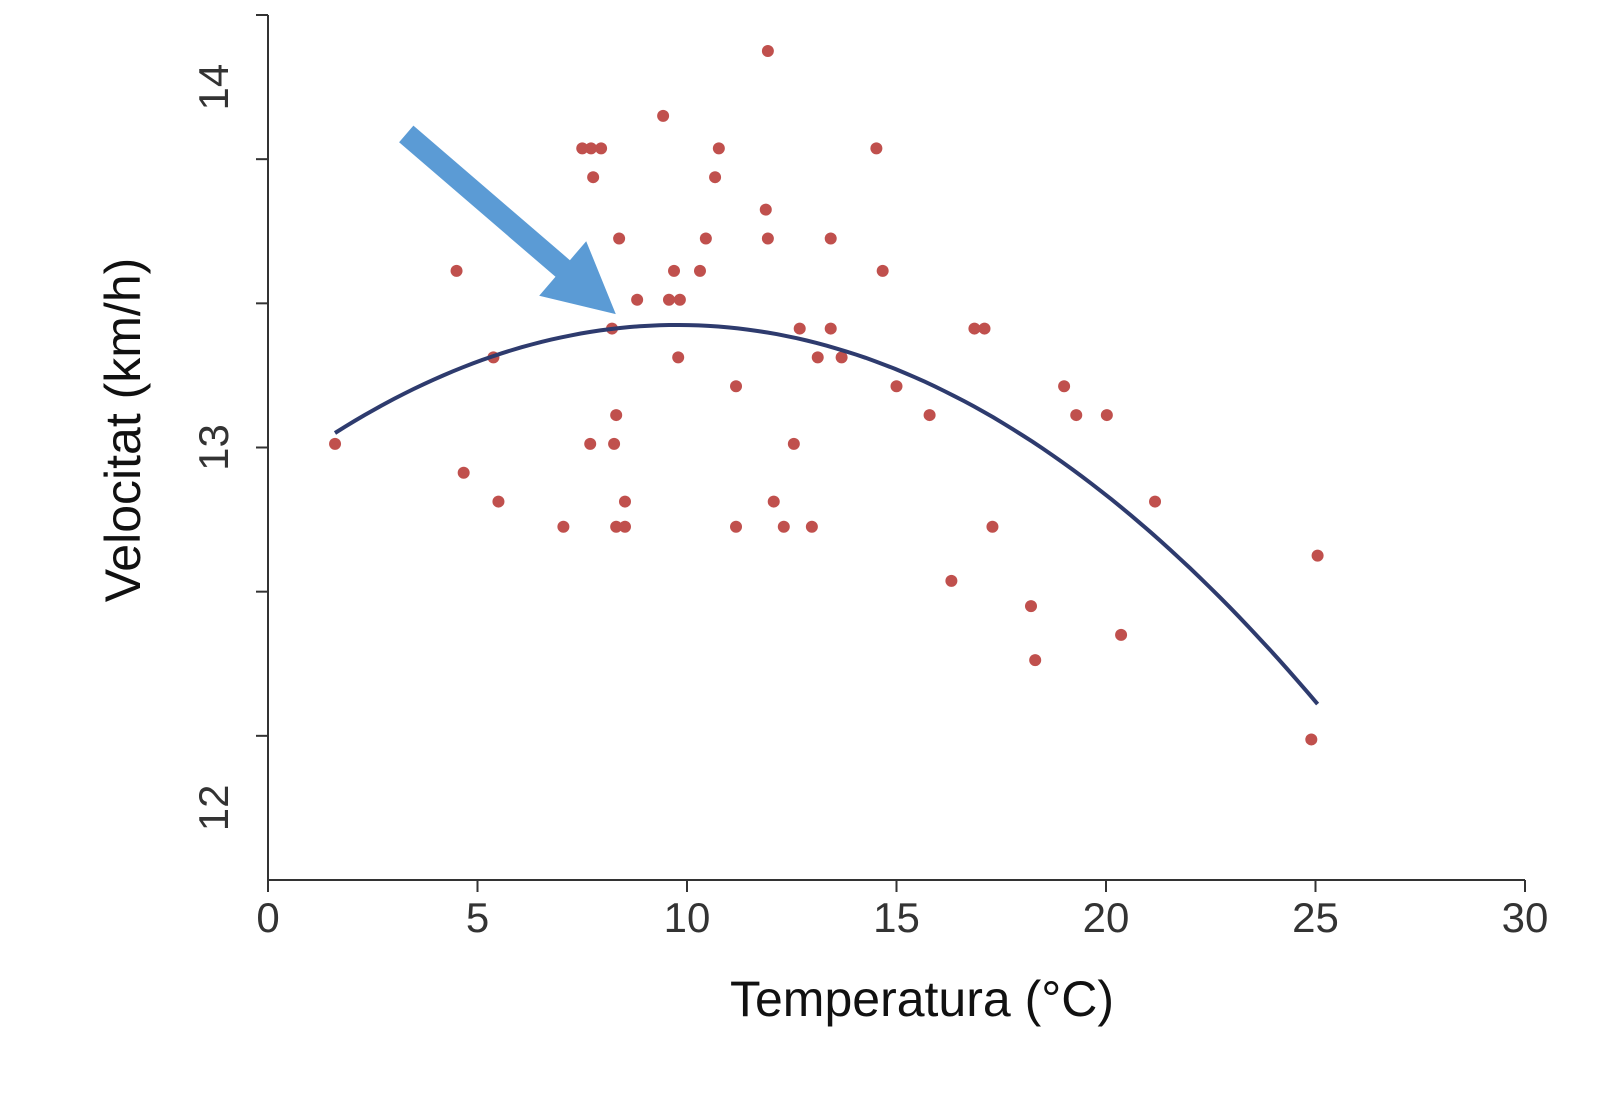 This screenshot has width=1600, height=1096. I want to click on x-tick-label: 20, so click(1106, 917).